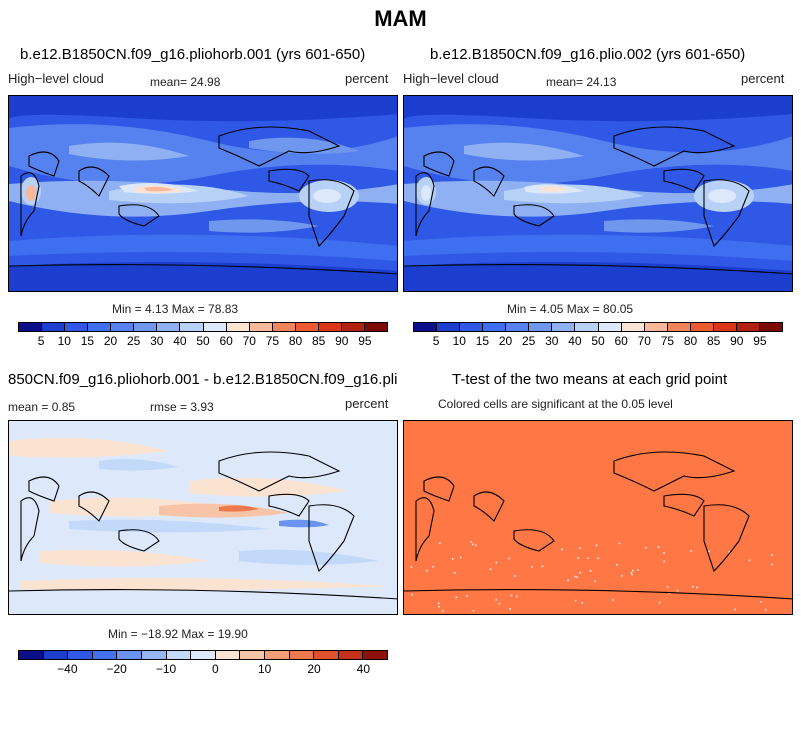  What do you see at coordinates (178, 634) in the screenshot?
I see `panel-3-minmax: Min = −18.92 Max = 19.90` at bounding box center [178, 634].